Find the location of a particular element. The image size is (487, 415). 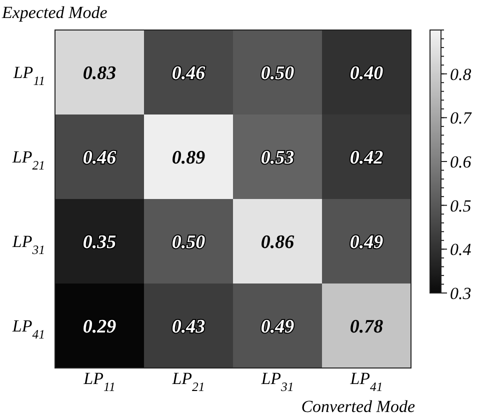

y-tick-label: LP$_{21}$ is located at coordinates (28, 160).